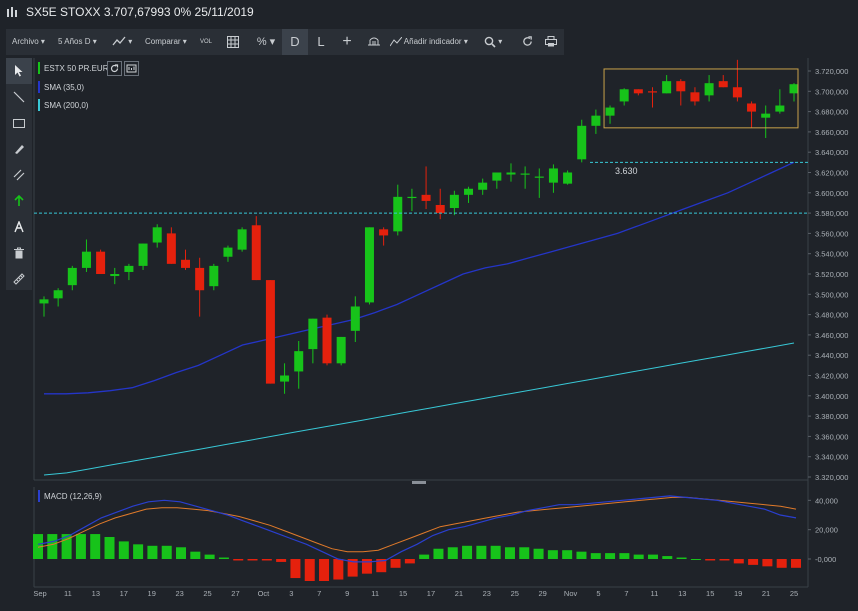 This screenshot has width=858, height=611. Describe the element at coordinates (493, 42) in the screenshot. I see `zoom-dropdown: ▾` at that location.